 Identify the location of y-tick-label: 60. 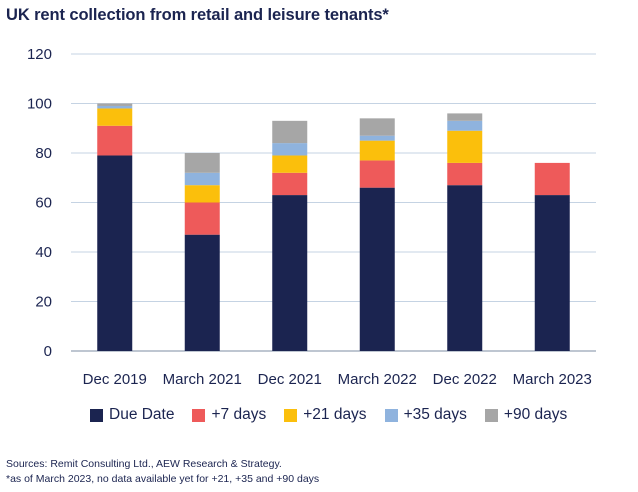
(43, 203).